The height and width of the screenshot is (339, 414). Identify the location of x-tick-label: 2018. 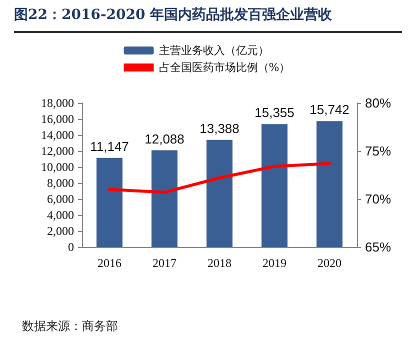
(220, 263).